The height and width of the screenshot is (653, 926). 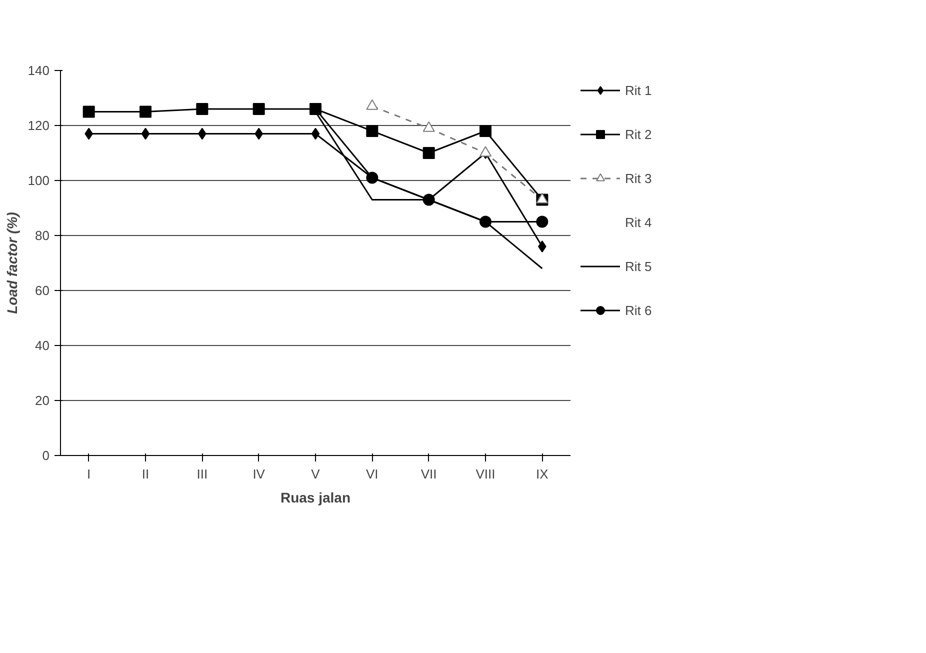 What do you see at coordinates (372, 474) in the screenshot?
I see `x-tick-label: VI` at bounding box center [372, 474].